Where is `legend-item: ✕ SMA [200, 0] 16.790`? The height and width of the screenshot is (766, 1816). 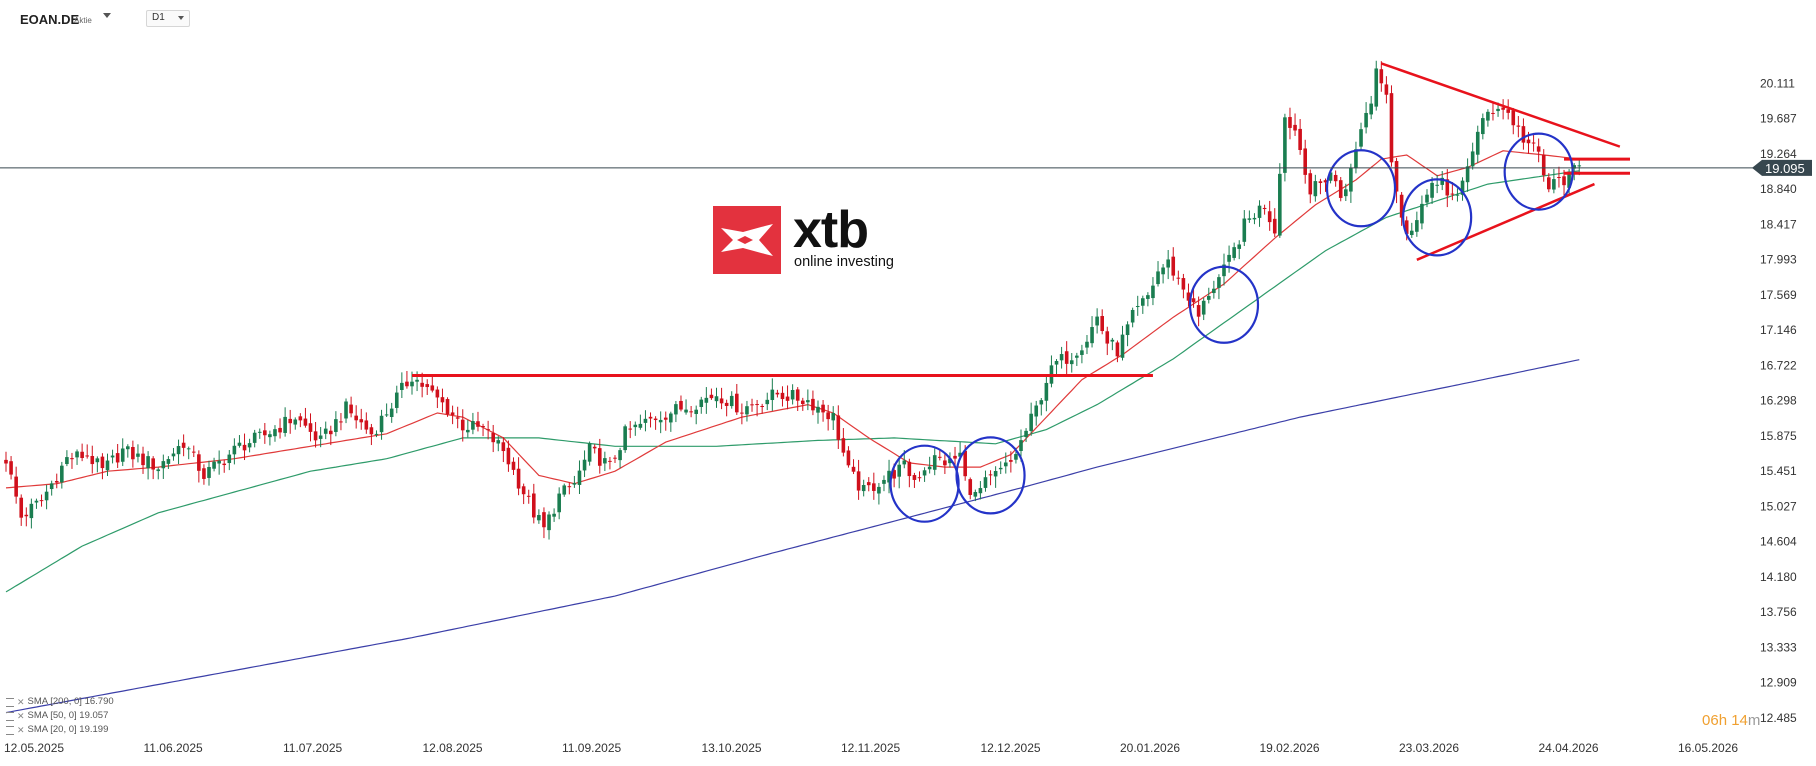 legend-item: ✕ SMA [200, 0] 16.790 is located at coordinates (60, 702).